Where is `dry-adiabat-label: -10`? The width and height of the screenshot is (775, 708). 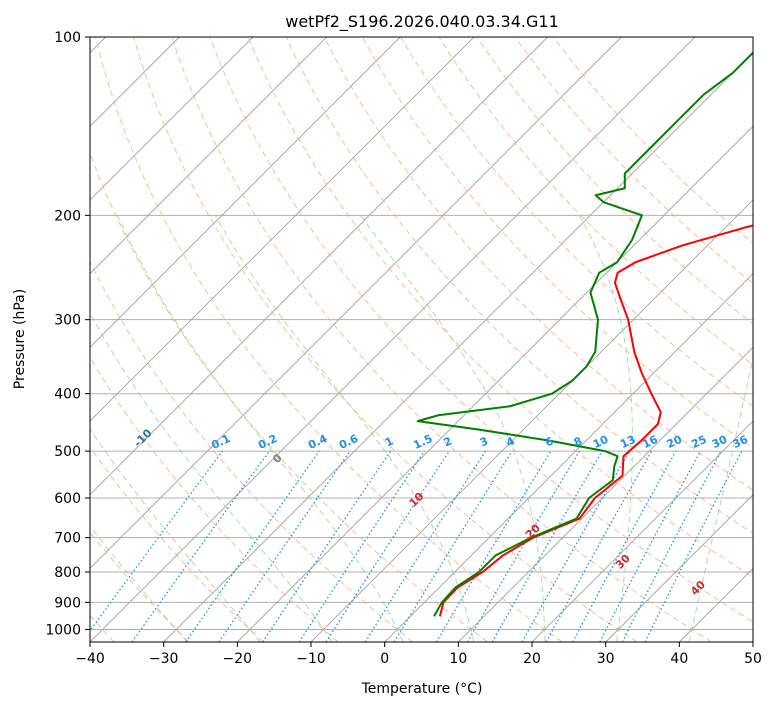 dry-adiabat-label: -10 is located at coordinates (142, 437).